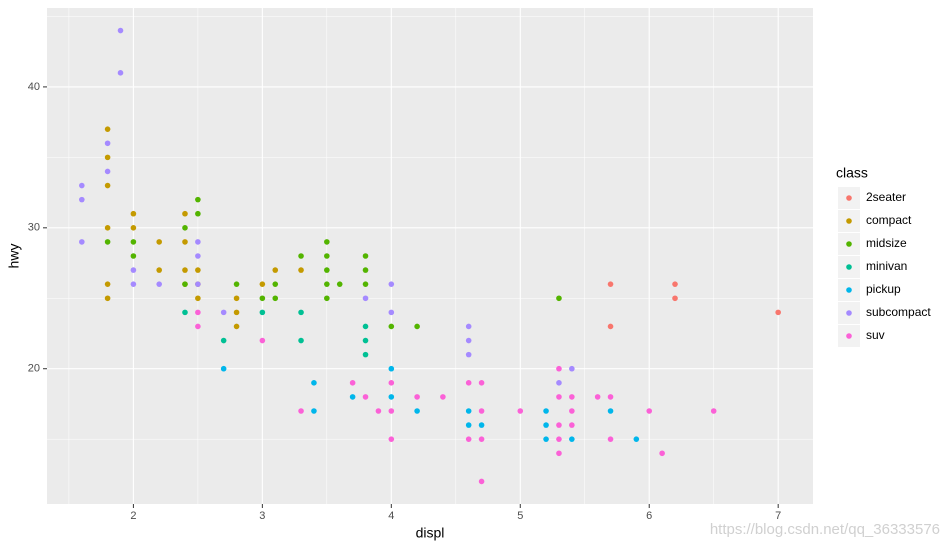  What do you see at coordinates (886, 243) in the screenshot?
I see `legend-label: midsize` at bounding box center [886, 243].